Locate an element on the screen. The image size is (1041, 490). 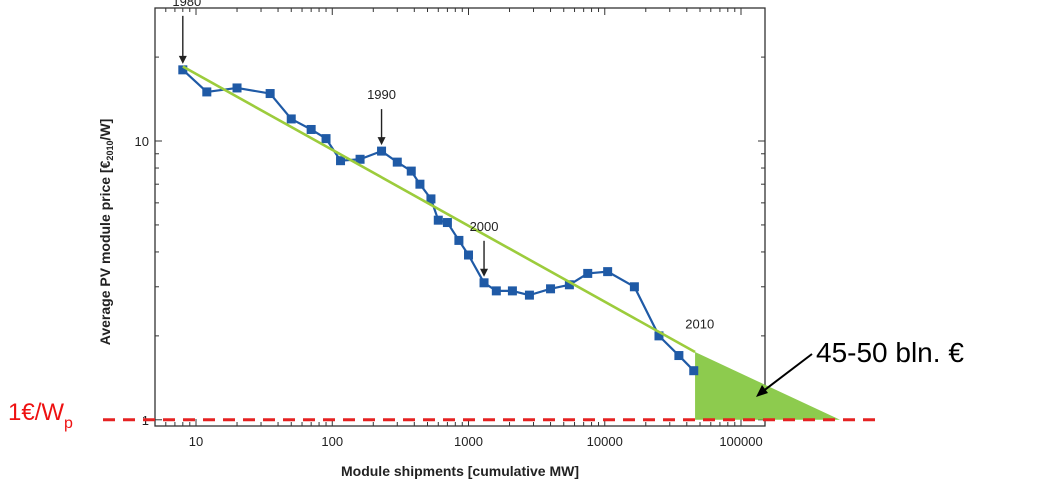
x-tick-label: 100000 is located at coordinates (740, 441).